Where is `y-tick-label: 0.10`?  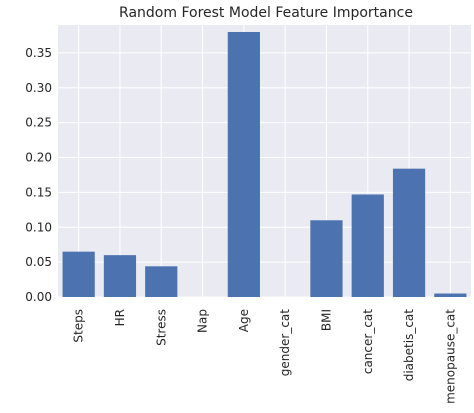 y-tick-label: 0.10 is located at coordinates (38, 227).